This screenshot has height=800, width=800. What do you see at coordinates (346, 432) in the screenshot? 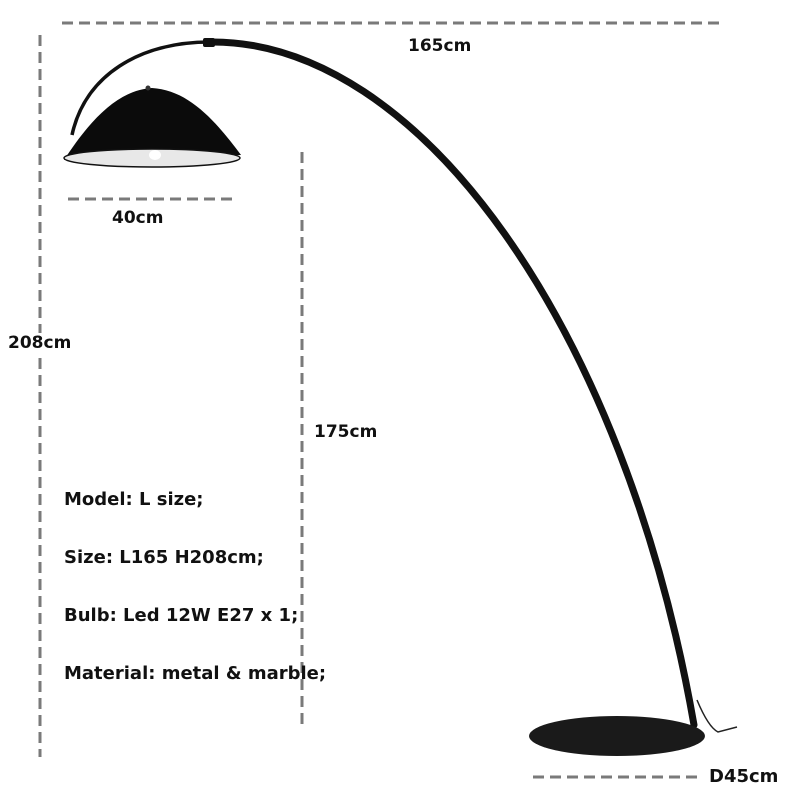
I see `clearance-label: 175cm` at bounding box center [346, 432].